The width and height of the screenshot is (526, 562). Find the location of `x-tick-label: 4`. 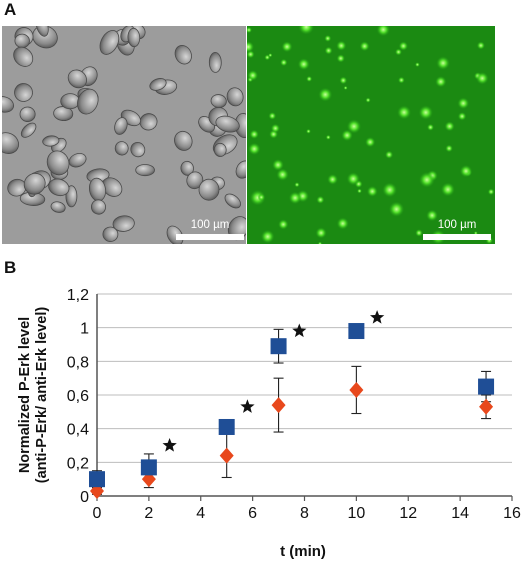

x-tick-label: 4 is located at coordinates (200, 513).